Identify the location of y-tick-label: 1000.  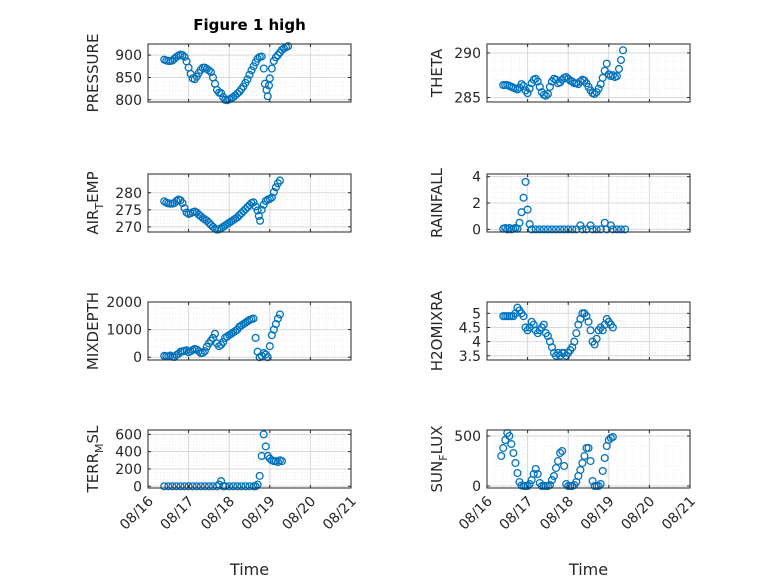
(124, 331).